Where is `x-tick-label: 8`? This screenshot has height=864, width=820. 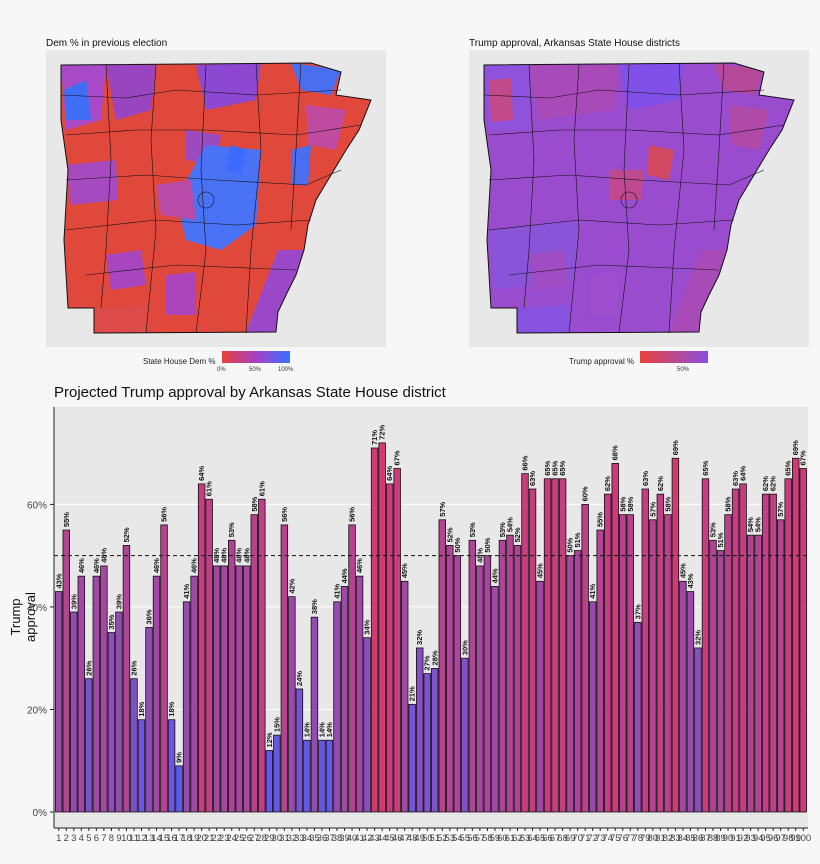 x-tick-label: 8 is located at coordinates (111, 838).